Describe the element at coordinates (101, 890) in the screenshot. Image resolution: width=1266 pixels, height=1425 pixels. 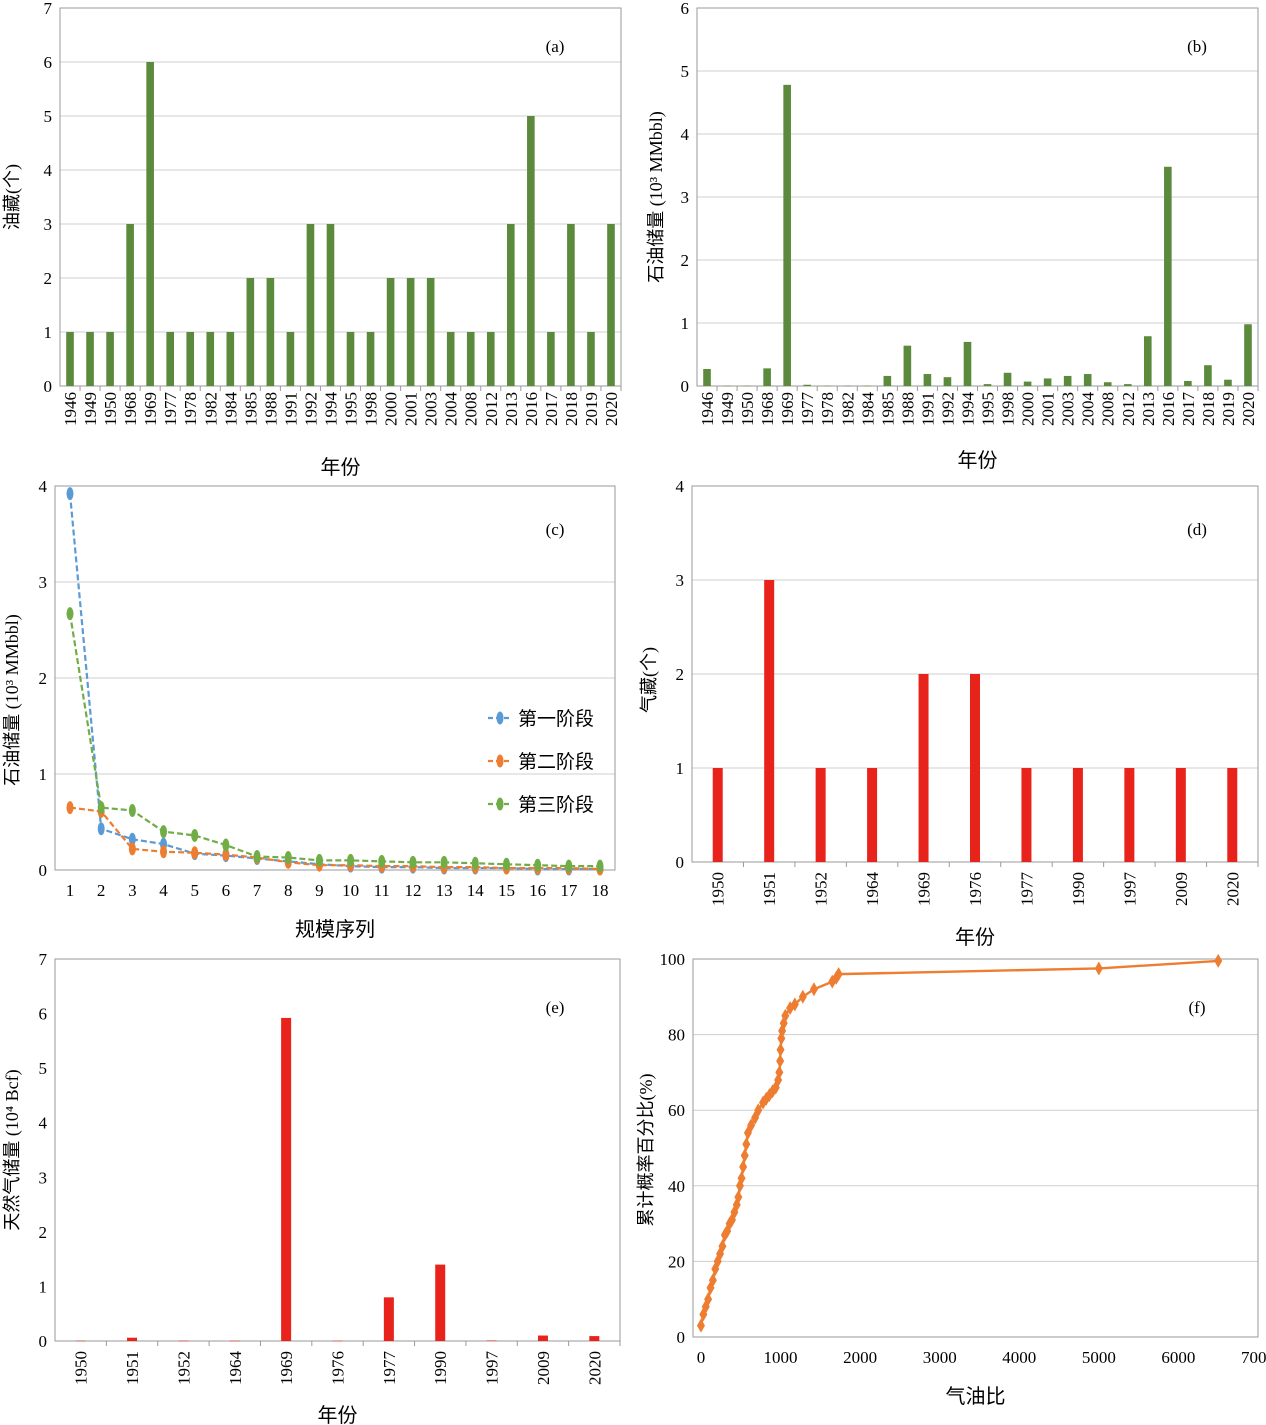
I see `x-tick-label: 2` at that location.